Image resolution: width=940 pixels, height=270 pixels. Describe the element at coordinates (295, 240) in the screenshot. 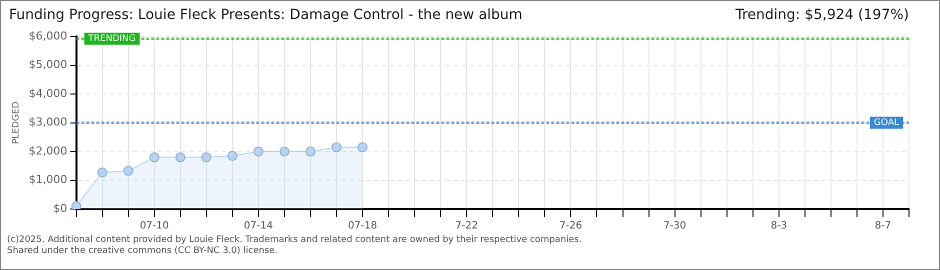

I see `text: (c)2025. Additional content provided by Louie Fleck. Trademarks and related content are owned by their respective companies.` at that location.